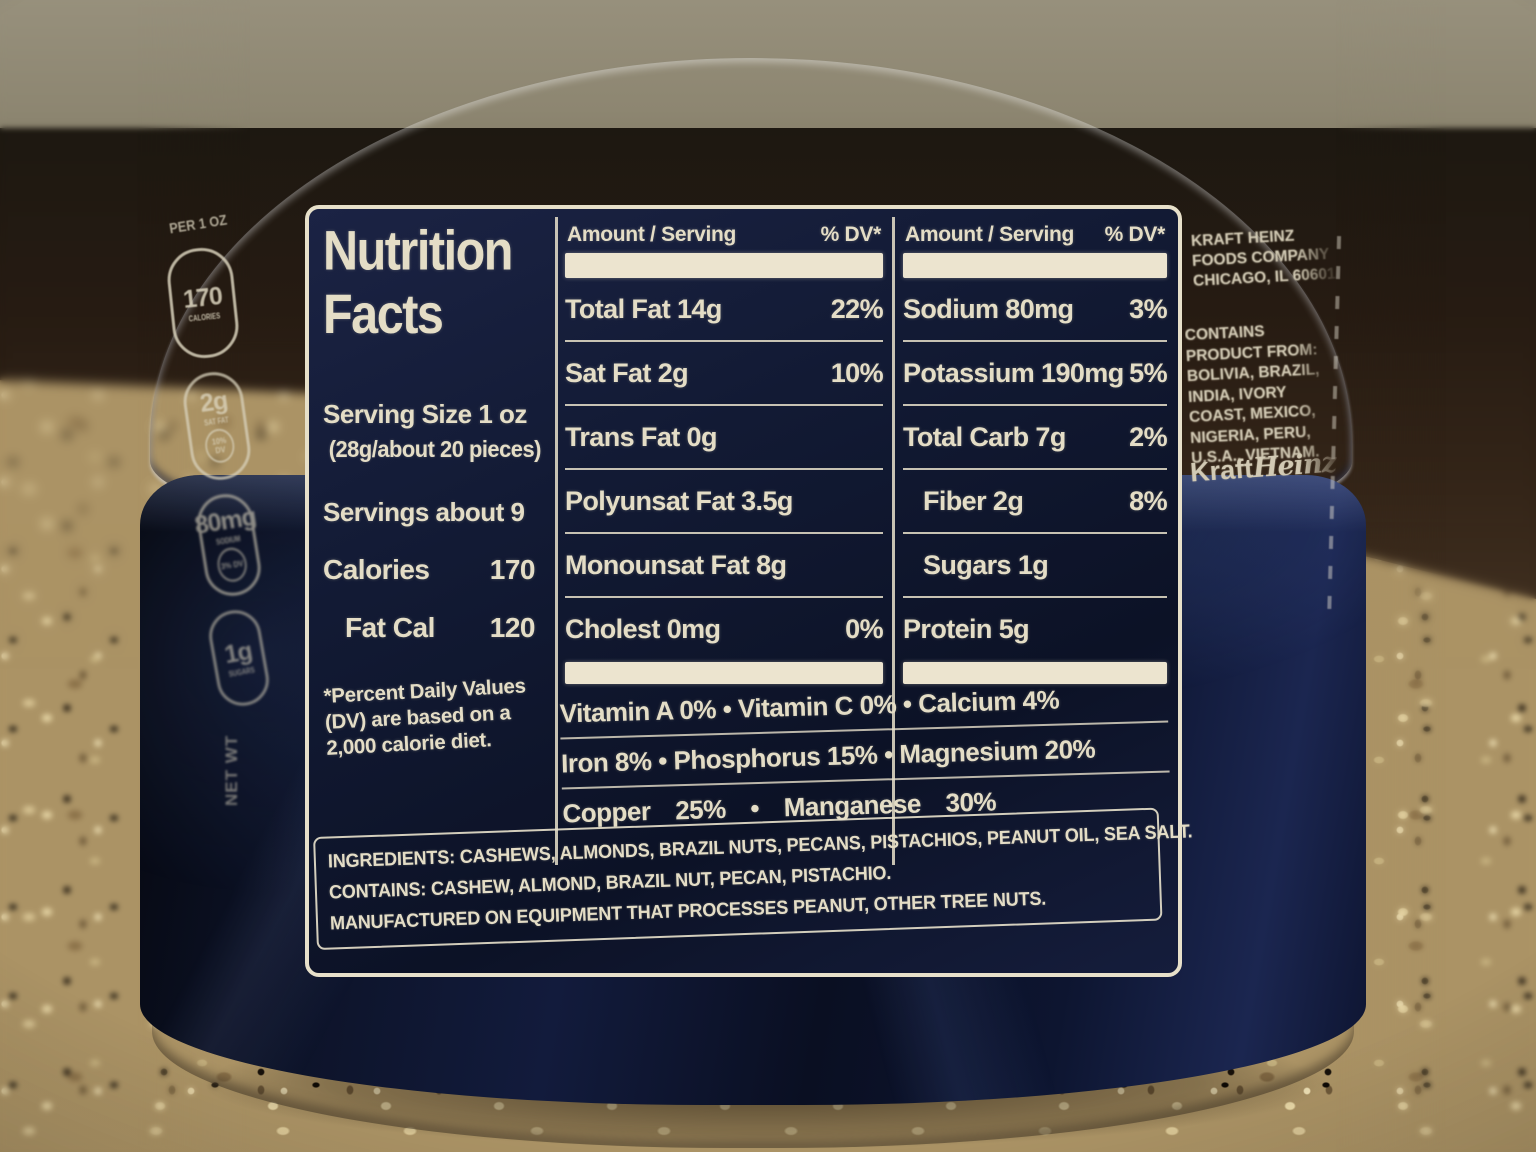 The width and height of the screenshot is (1536, 1152). What do you see at coordinates (643, 308) in the screenshot?
I see `nutrient-name: Total Fat 14g` at bounding box center [643, 308].